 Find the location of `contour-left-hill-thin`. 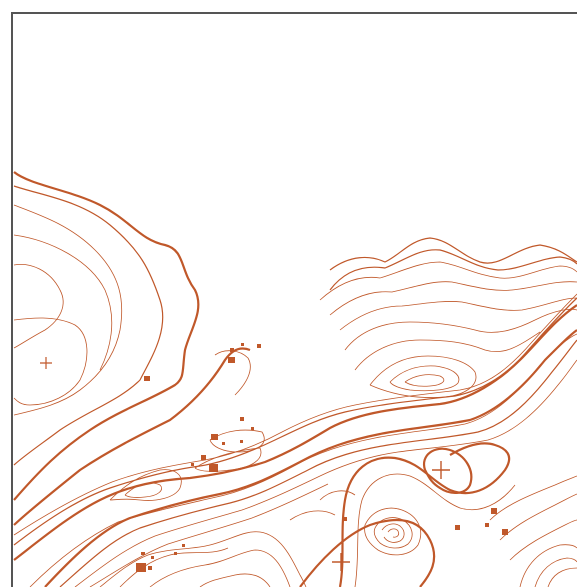

contour-left-hill-thin is located at coordinates (68, 310).